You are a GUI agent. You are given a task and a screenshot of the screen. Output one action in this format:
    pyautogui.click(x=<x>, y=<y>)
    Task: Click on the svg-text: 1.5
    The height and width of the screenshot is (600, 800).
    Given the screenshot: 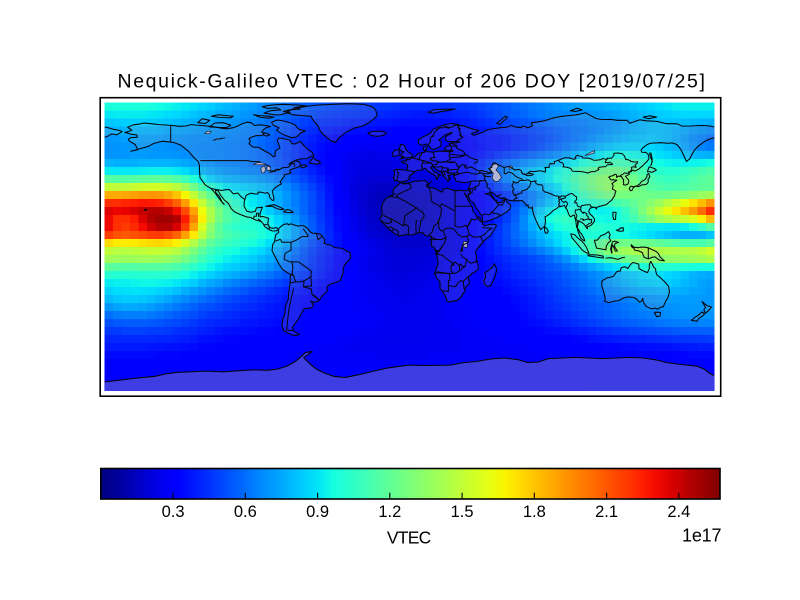 What is the action you would take?
    pyautogui.click(x=462, y=512)
    